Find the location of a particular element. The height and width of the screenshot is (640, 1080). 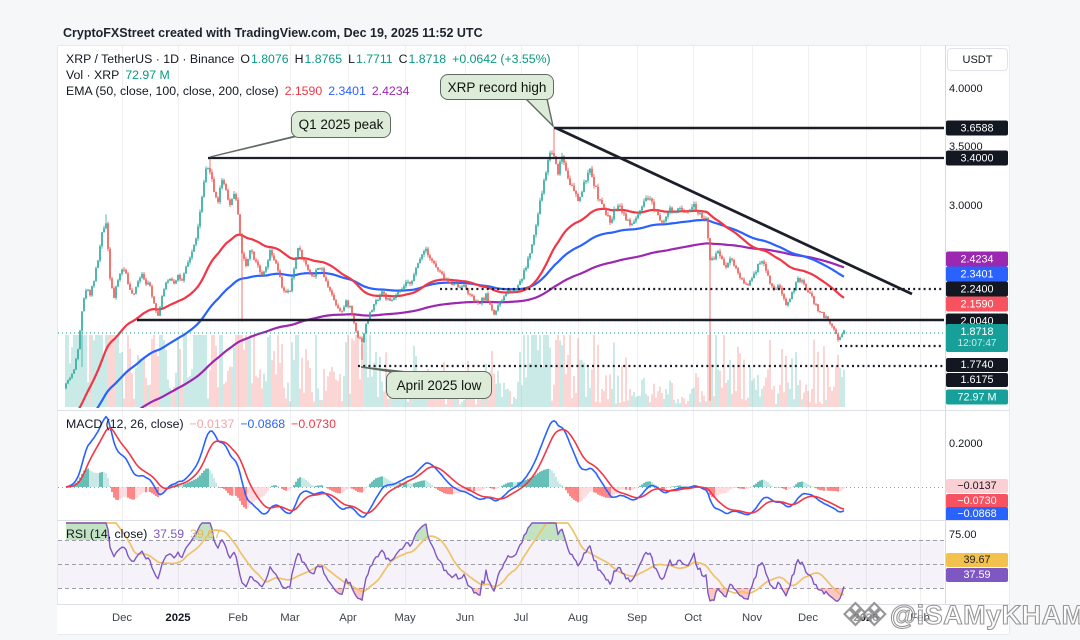

time-axis-label: Jun is located at coordinates (465, 618).